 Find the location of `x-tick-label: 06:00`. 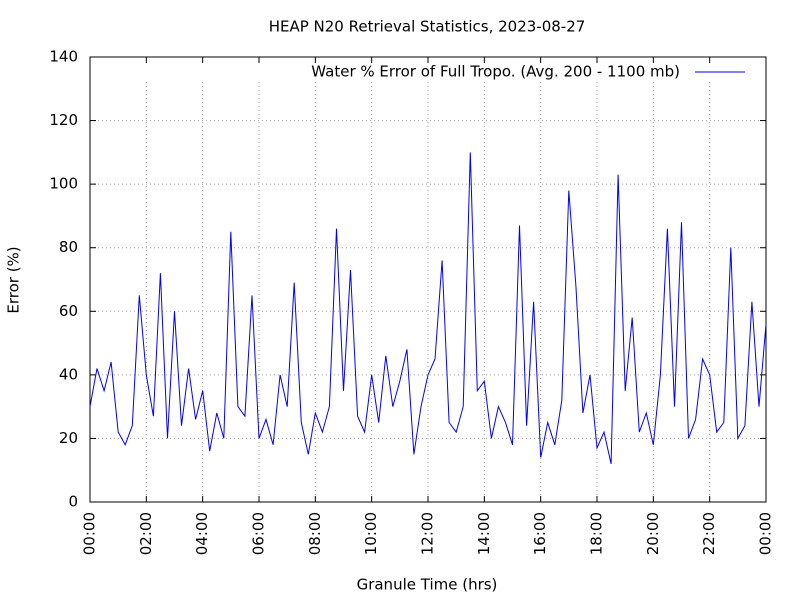

x-tick-label: 06:00 is located at coordinates (259, 533).